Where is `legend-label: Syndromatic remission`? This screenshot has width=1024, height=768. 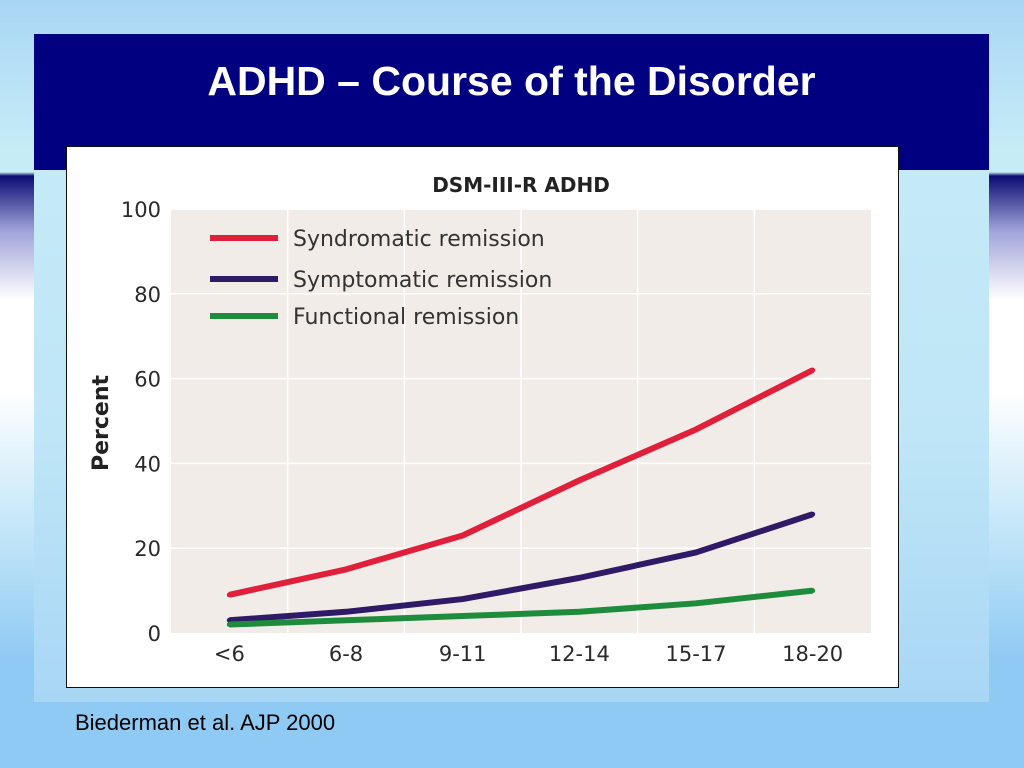 legend-label: Syndromatic remission is located at coordinates (419, 239).